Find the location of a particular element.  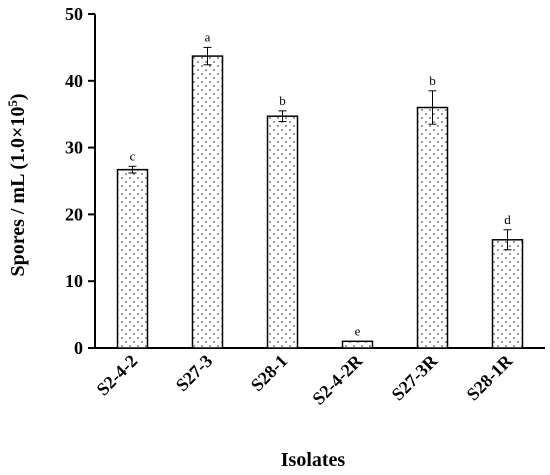

y-tick-label: 30 is located at coordinates (74, 148).